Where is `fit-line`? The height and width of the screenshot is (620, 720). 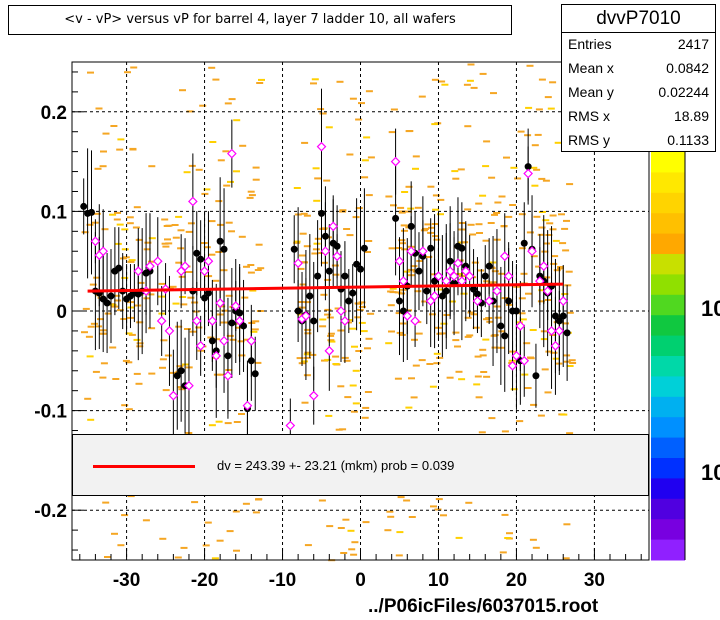
fit-line is located at coordinates (325, 287).